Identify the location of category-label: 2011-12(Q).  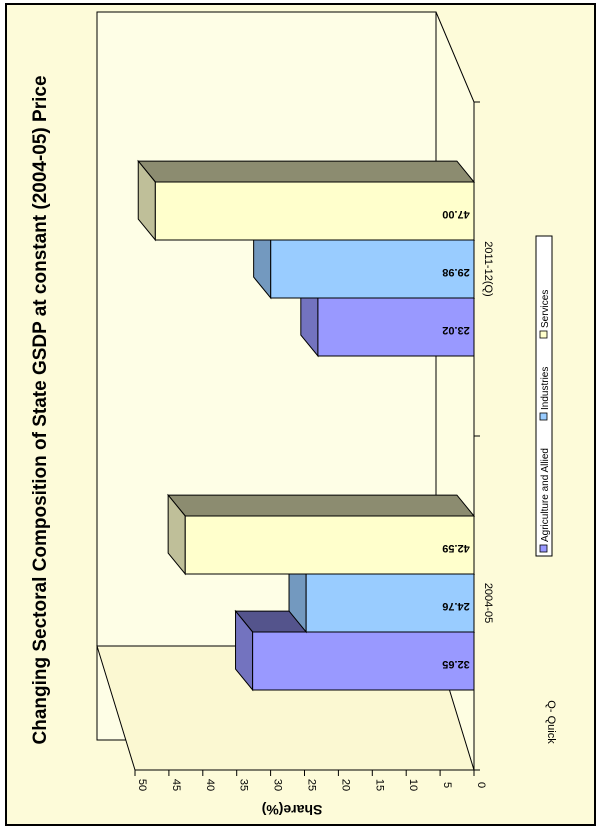
(488, 268).